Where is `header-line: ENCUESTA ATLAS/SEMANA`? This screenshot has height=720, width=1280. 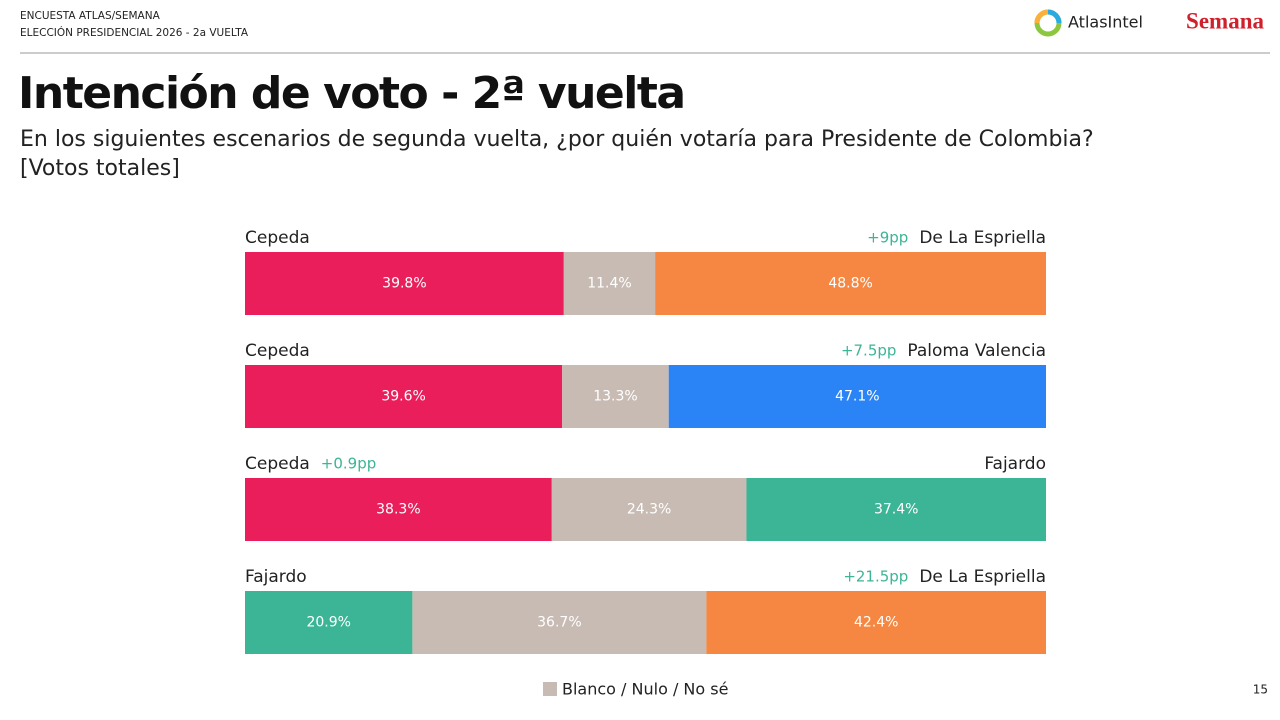 header-line: ENCUESTA ATLAS/SEMANA is located at coordinates (90, 16).